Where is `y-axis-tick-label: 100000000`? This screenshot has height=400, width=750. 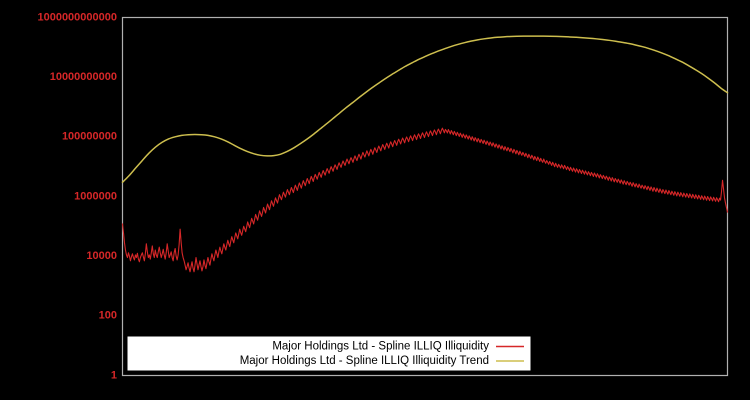 y-axis-tick-label: 100000000 is located at coordinates (89, 137).